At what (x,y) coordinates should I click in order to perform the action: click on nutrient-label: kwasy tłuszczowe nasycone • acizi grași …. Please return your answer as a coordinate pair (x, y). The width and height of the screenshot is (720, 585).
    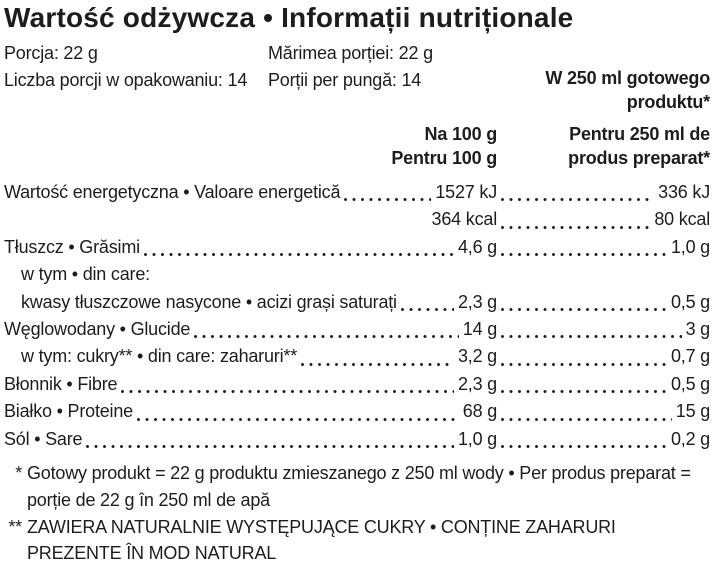
    Looking at the image, I should click on (209, 301).